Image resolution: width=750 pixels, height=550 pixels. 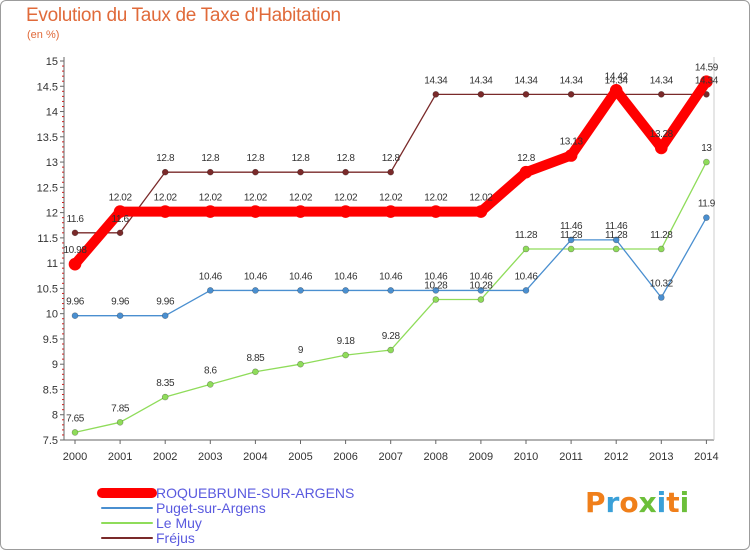 I want to click on data-label: 13.13, so click(x=572, y=141).